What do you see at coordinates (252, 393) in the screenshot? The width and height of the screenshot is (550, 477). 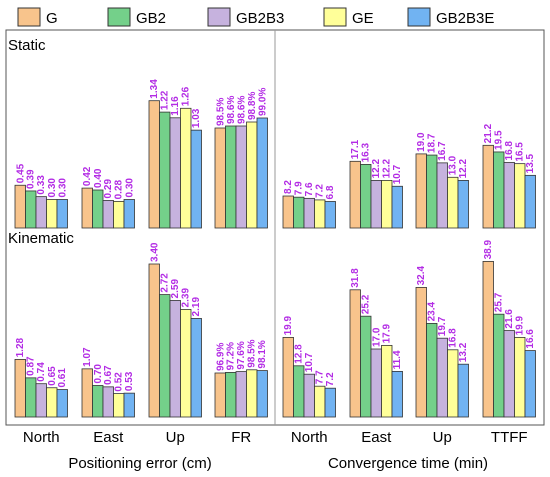 I see `bar-kinematic-fr-3-ge` at bounding box center [252, 393].